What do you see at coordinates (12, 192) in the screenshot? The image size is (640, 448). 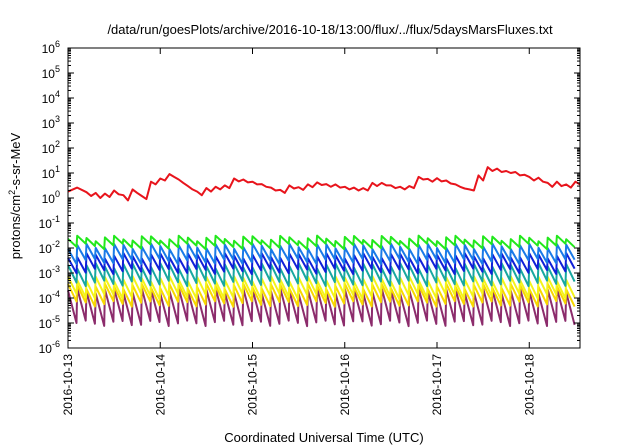 I see `y-axis-label-exponent: 2` at bounding box center [12, 192].